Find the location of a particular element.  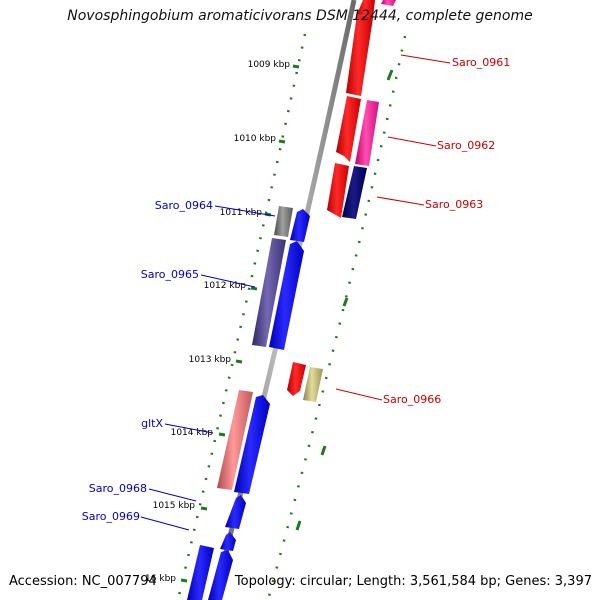

gene-gltx-blue is located at coordinates (252, 444).